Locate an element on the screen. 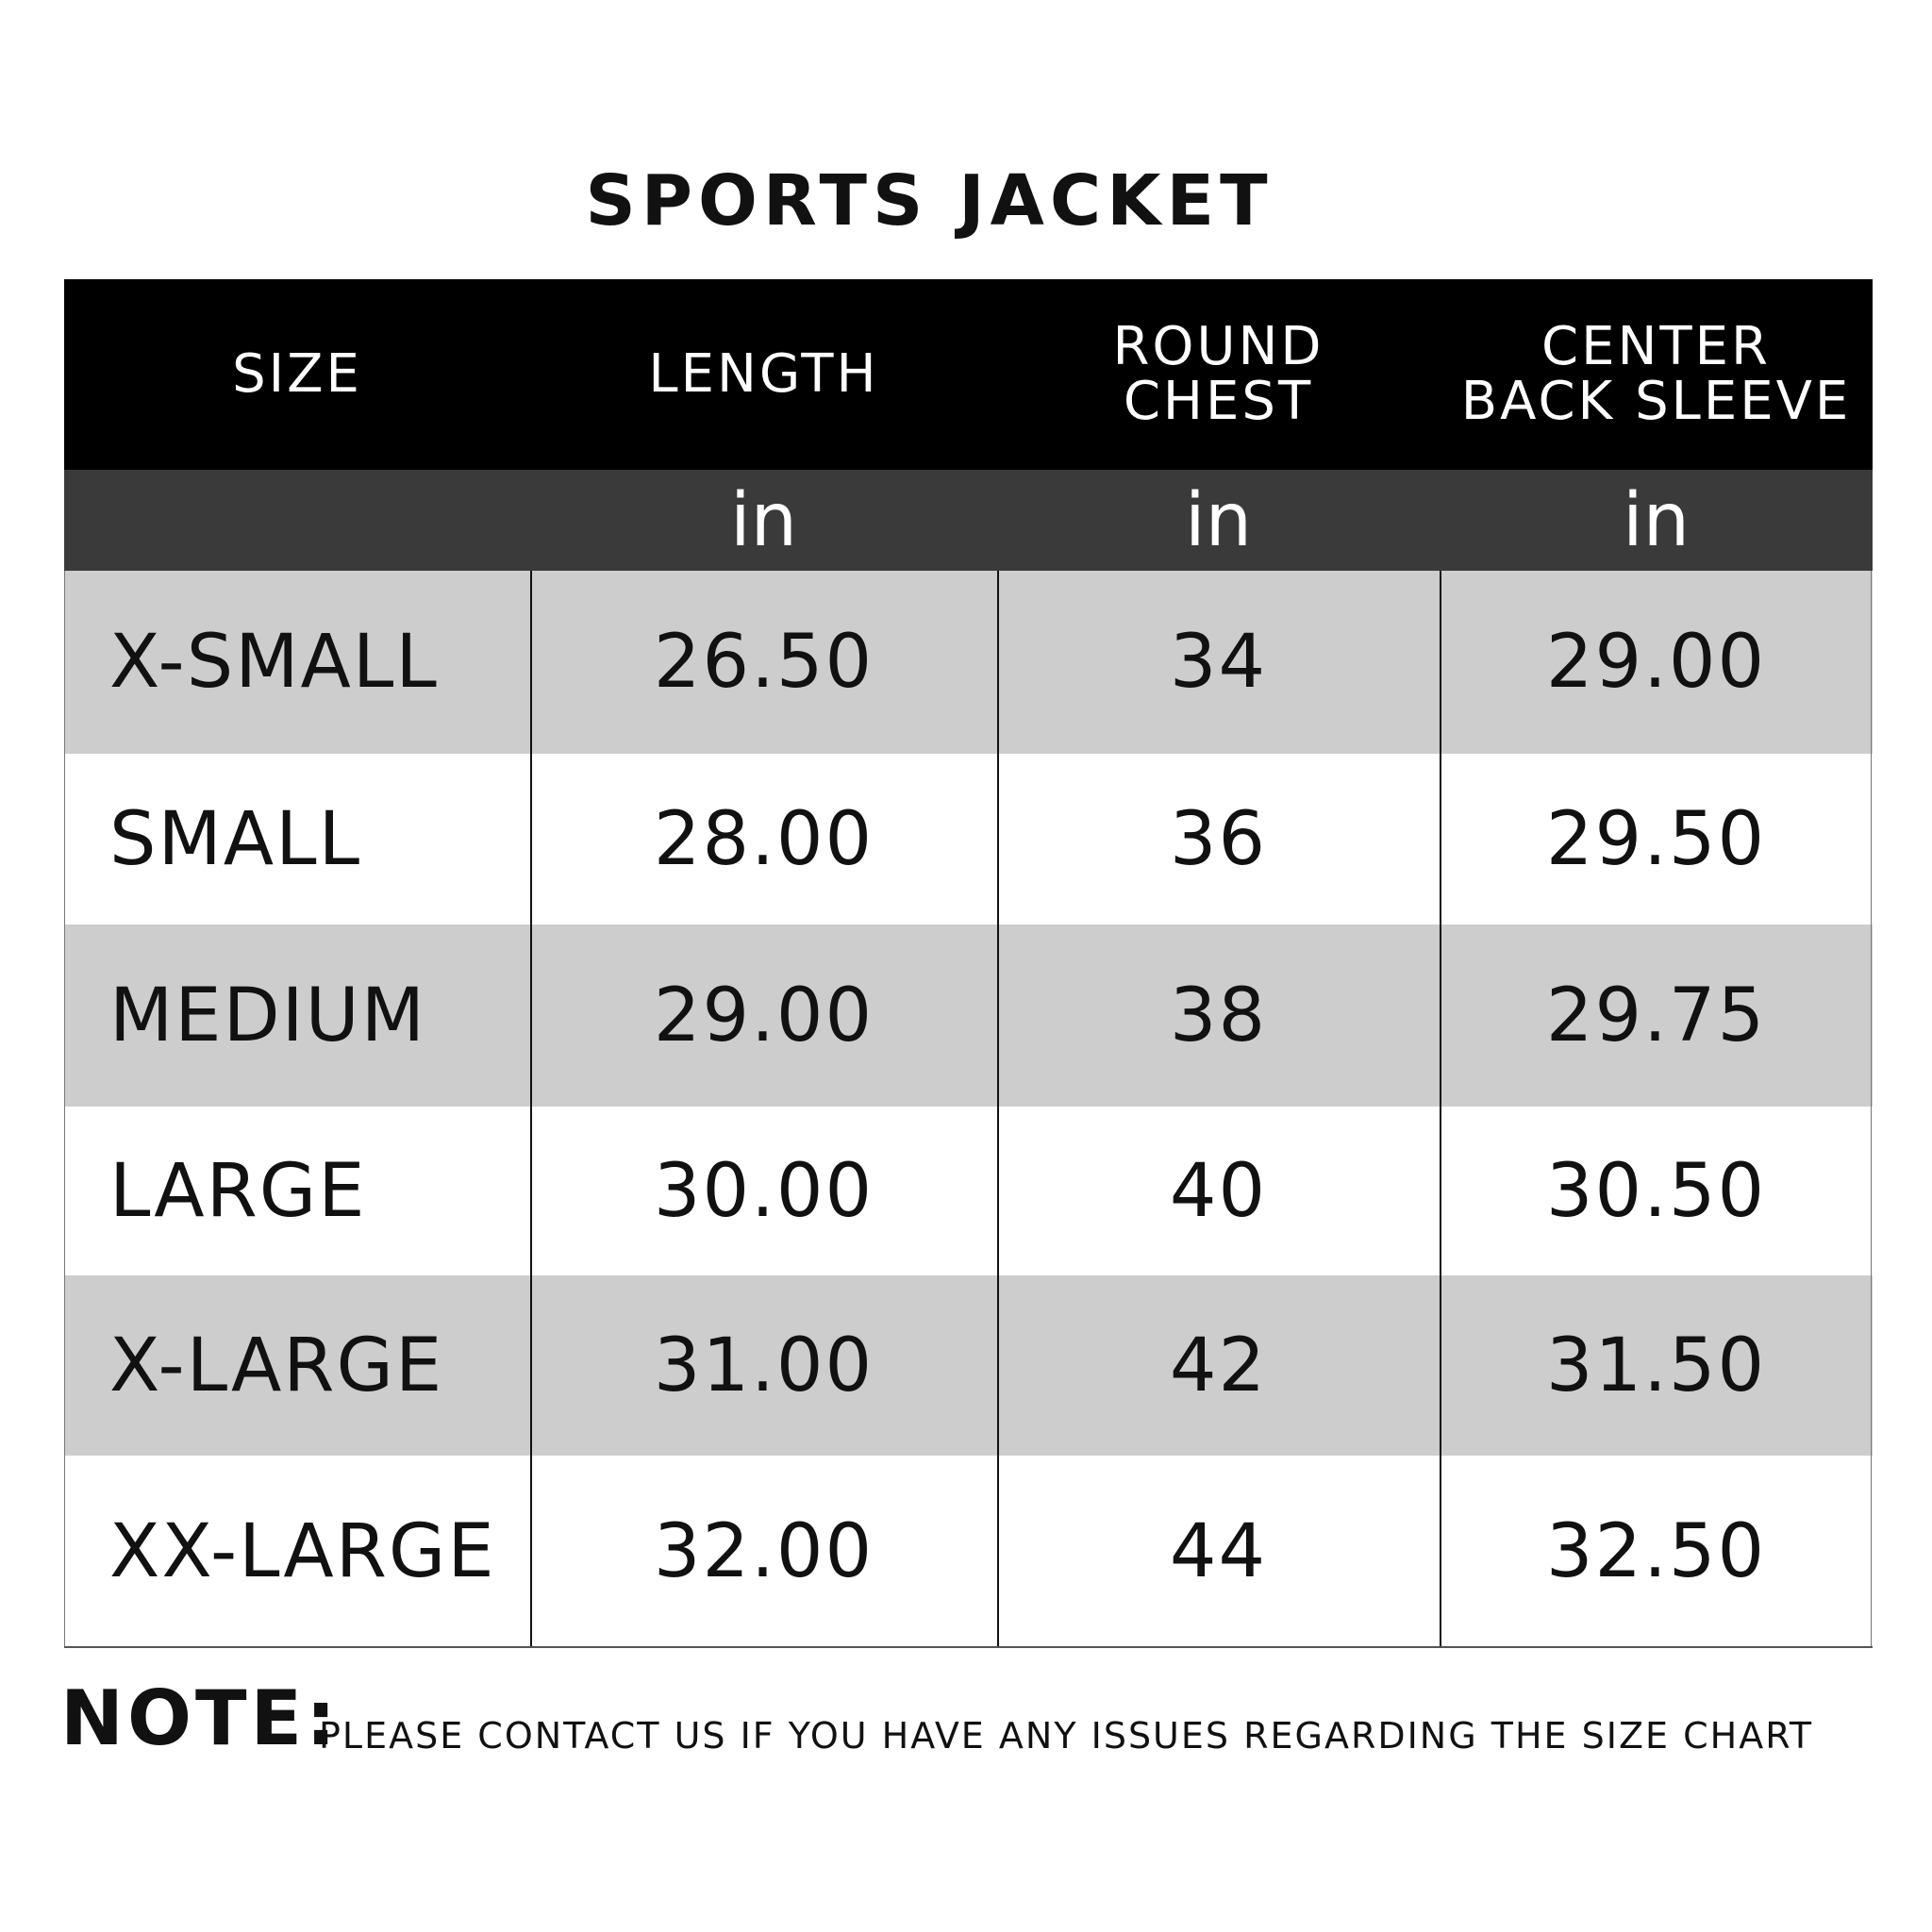  value-cell: 44 is located at coordinates (1218, 1551).